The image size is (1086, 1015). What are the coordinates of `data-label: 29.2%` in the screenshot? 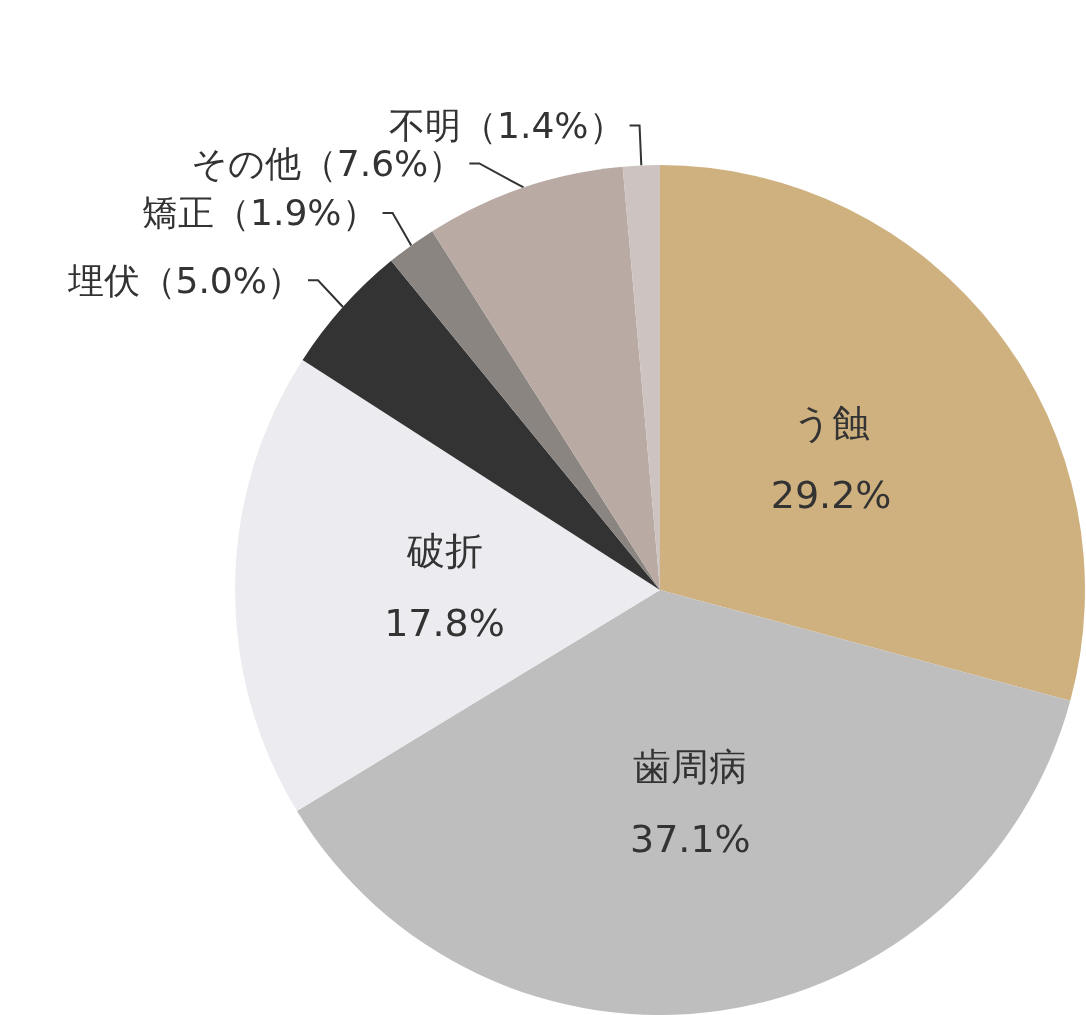 It's located at (831, 494).